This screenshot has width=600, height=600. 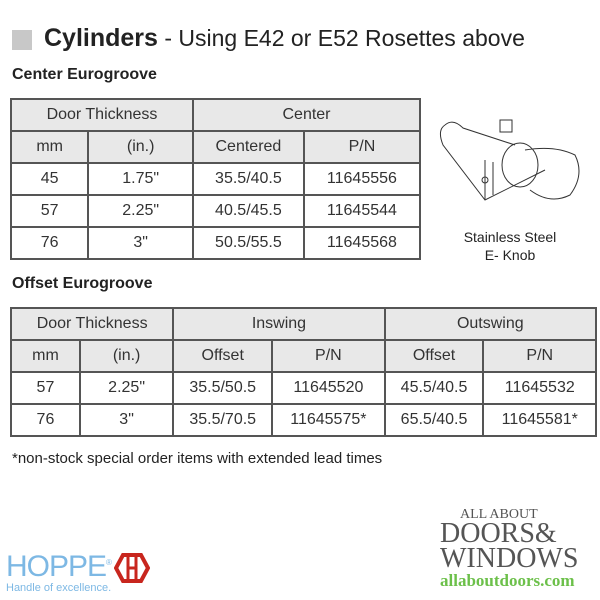 I want to click on table-row: 45 1.75" 35.5/40.5 11645556, so click(x=215, y=179).